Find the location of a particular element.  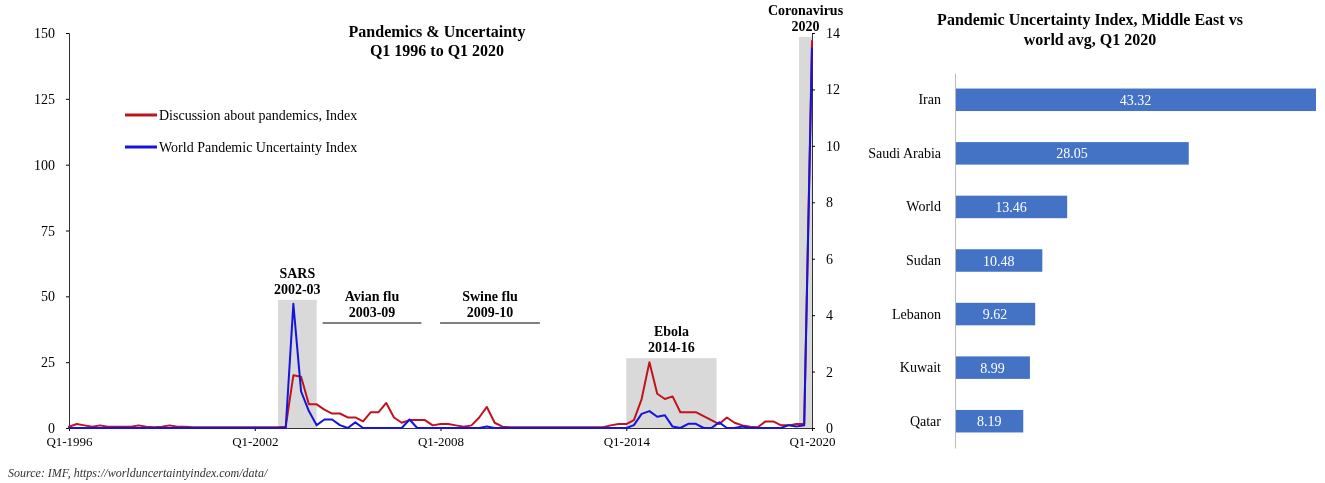

y2-tick-label: 6 is located at coordinates (829, 259).